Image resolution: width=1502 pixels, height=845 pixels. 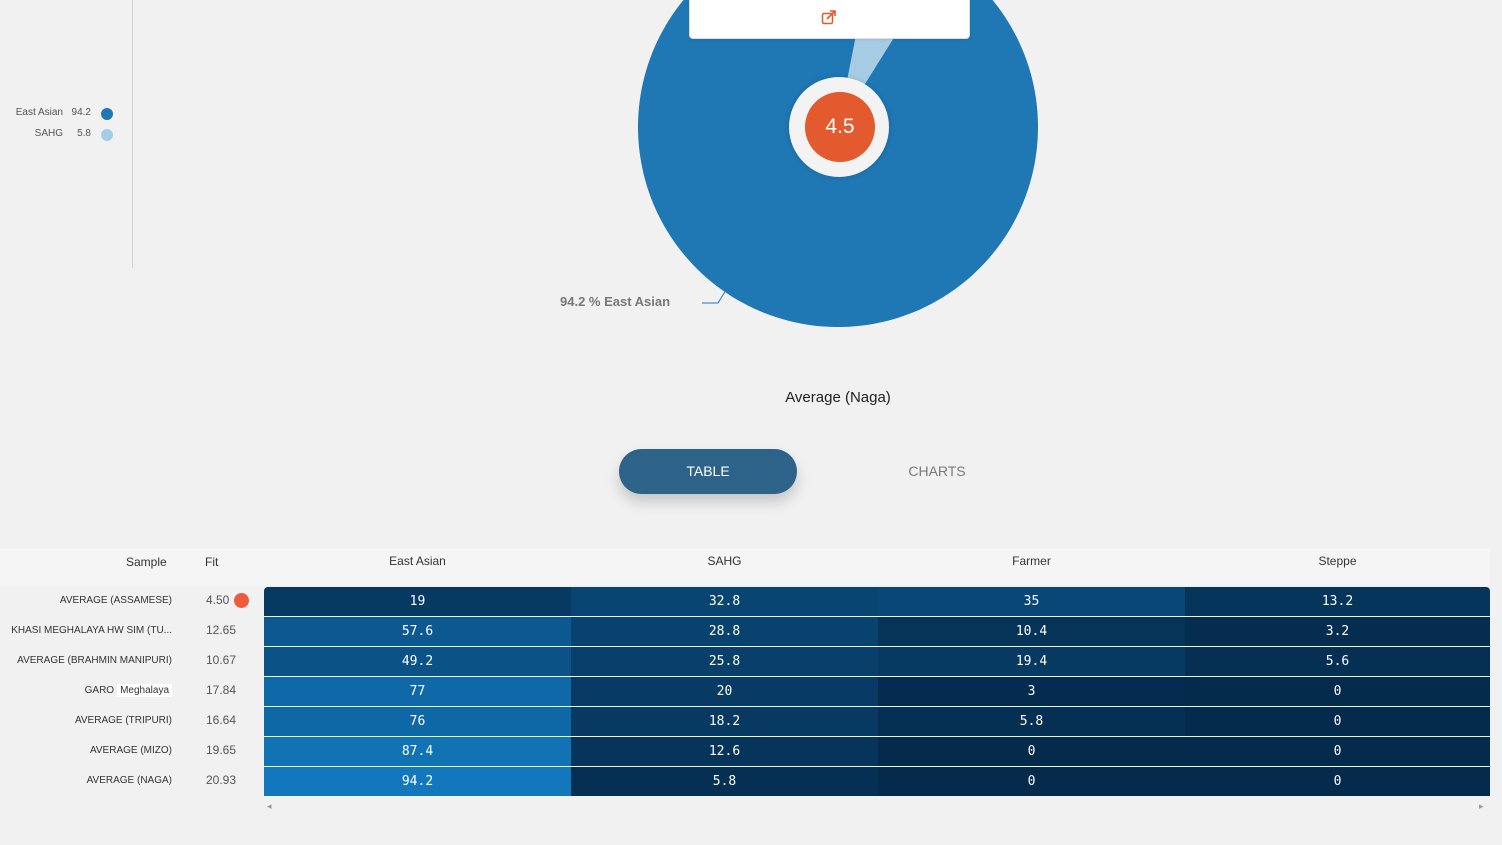 I want to click on table-cell: 10.4, so click(x=1031, y=631).